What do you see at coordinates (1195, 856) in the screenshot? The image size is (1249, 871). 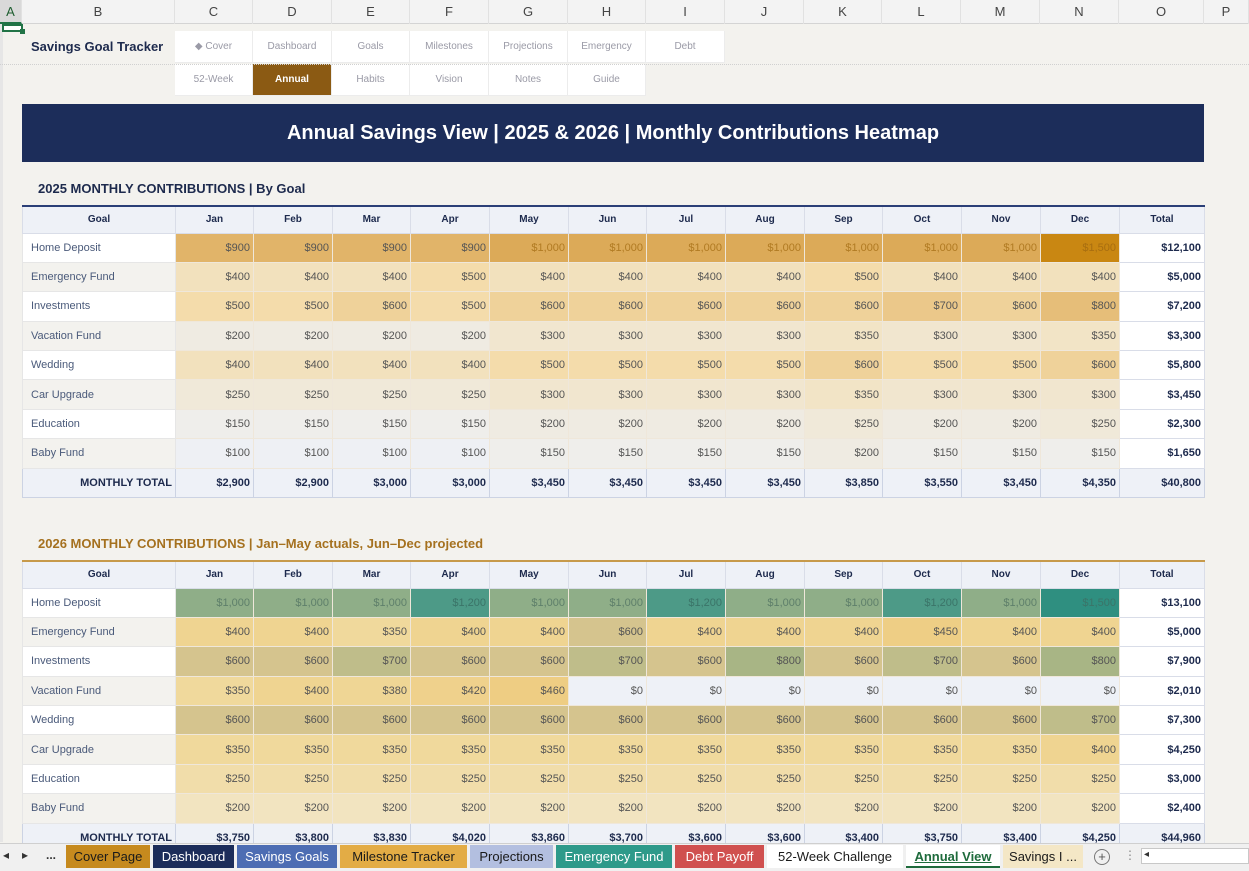 I see `horizontal-scrollbar: ◂` at bounding box center [1195, 856].